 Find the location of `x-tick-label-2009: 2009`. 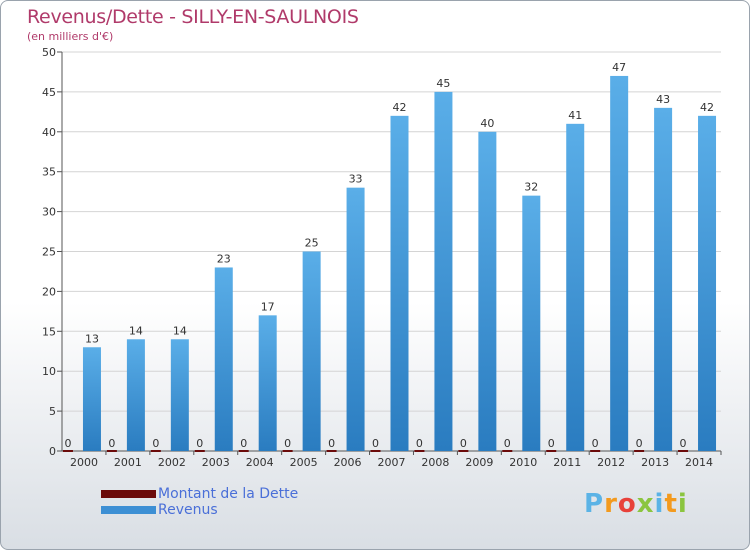

x-tick-label-2009: 2009 is located at coordinates (479, 462).